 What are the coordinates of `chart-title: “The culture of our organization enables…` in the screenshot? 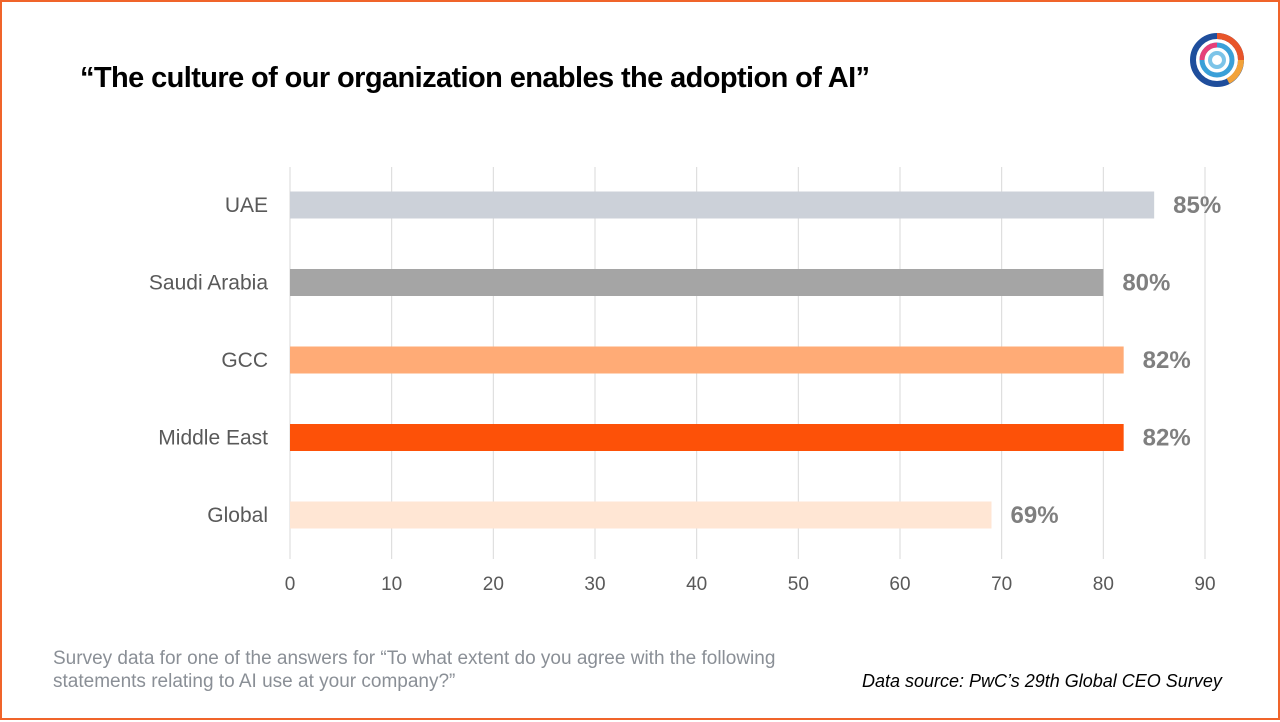 It's located at (475, 78).